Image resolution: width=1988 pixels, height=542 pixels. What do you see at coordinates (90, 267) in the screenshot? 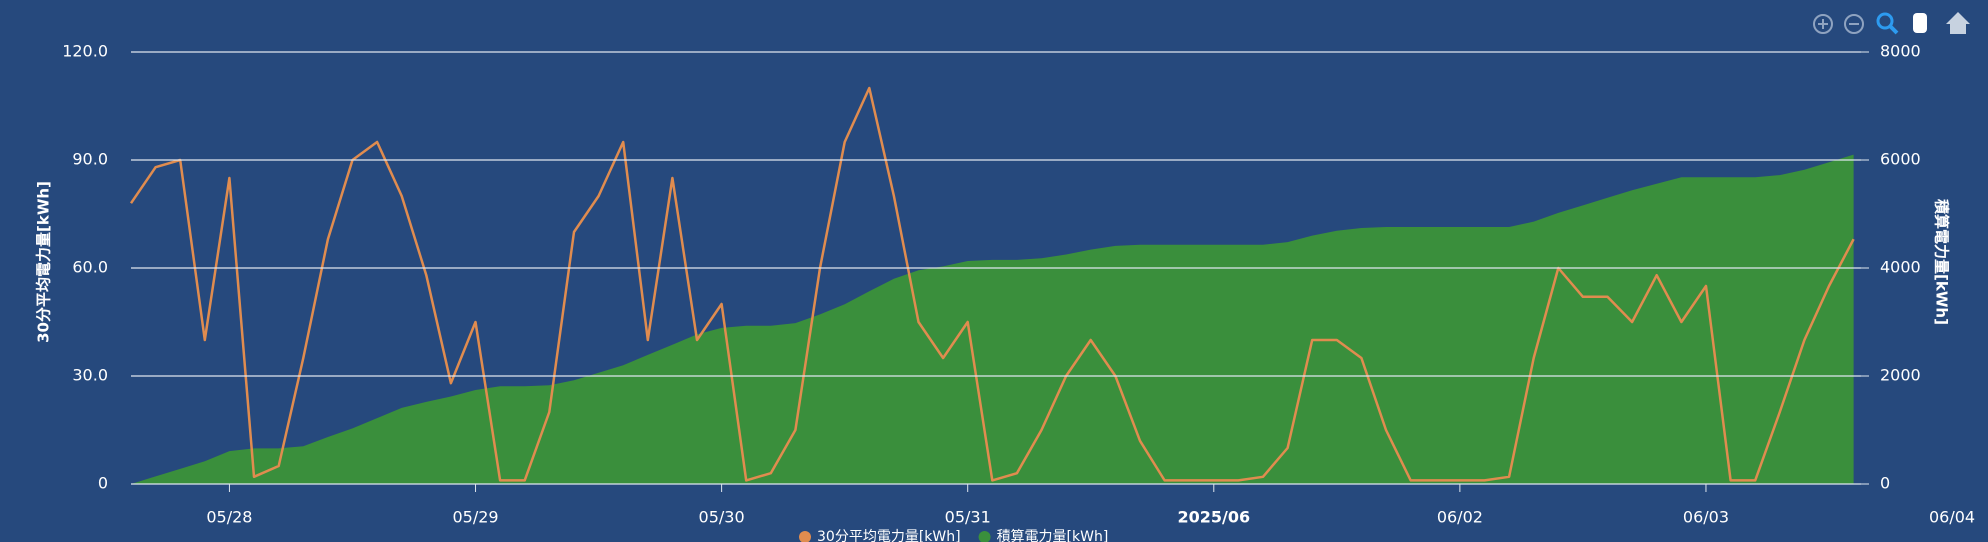
I see `y-tick-label: 60.0` at bounding box center [90, 267].